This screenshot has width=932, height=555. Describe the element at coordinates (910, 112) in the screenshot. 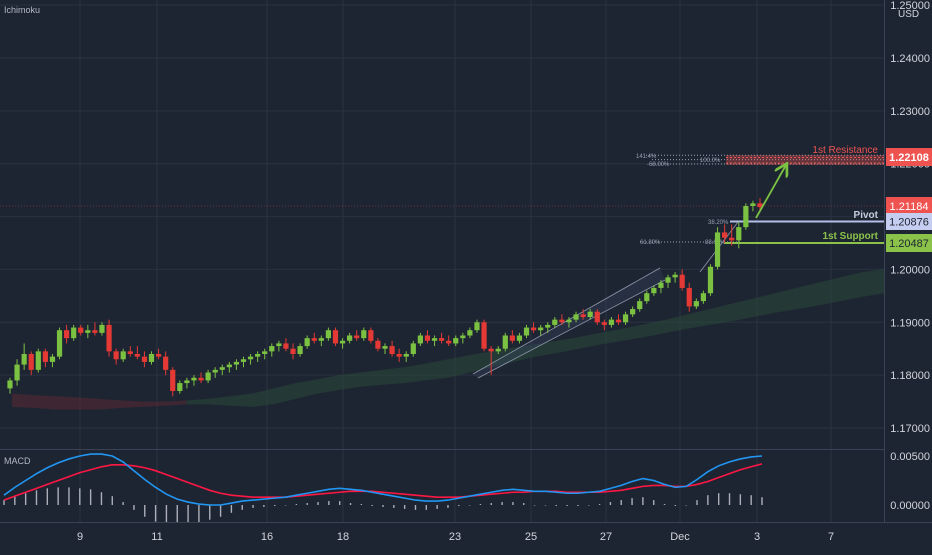

I see `y-tick-label: 1.23000` at that location.